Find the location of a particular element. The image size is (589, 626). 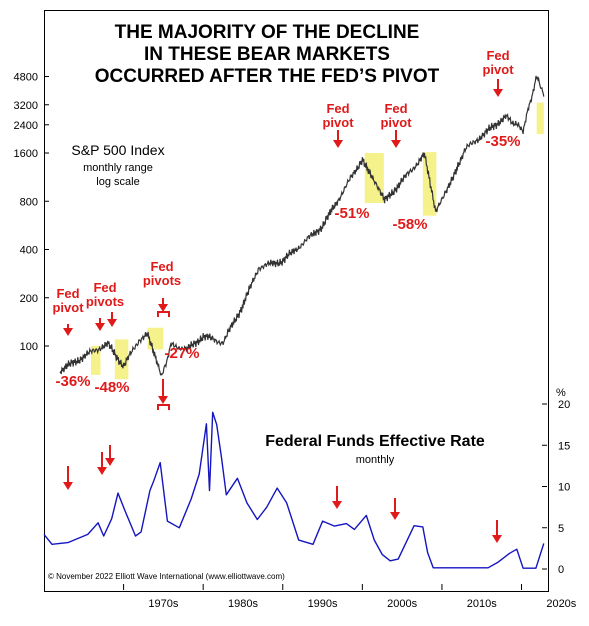

decline-2000: -51% is located at coordinates (351, 213).